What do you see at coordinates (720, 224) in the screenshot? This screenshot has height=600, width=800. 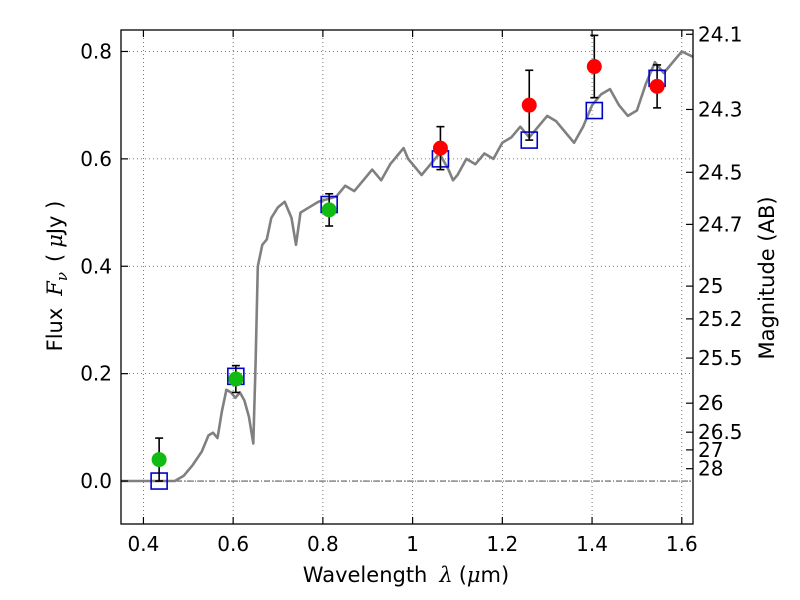 I see `magnitude-tick-label: 24.7` at bounding box center [720, 224].